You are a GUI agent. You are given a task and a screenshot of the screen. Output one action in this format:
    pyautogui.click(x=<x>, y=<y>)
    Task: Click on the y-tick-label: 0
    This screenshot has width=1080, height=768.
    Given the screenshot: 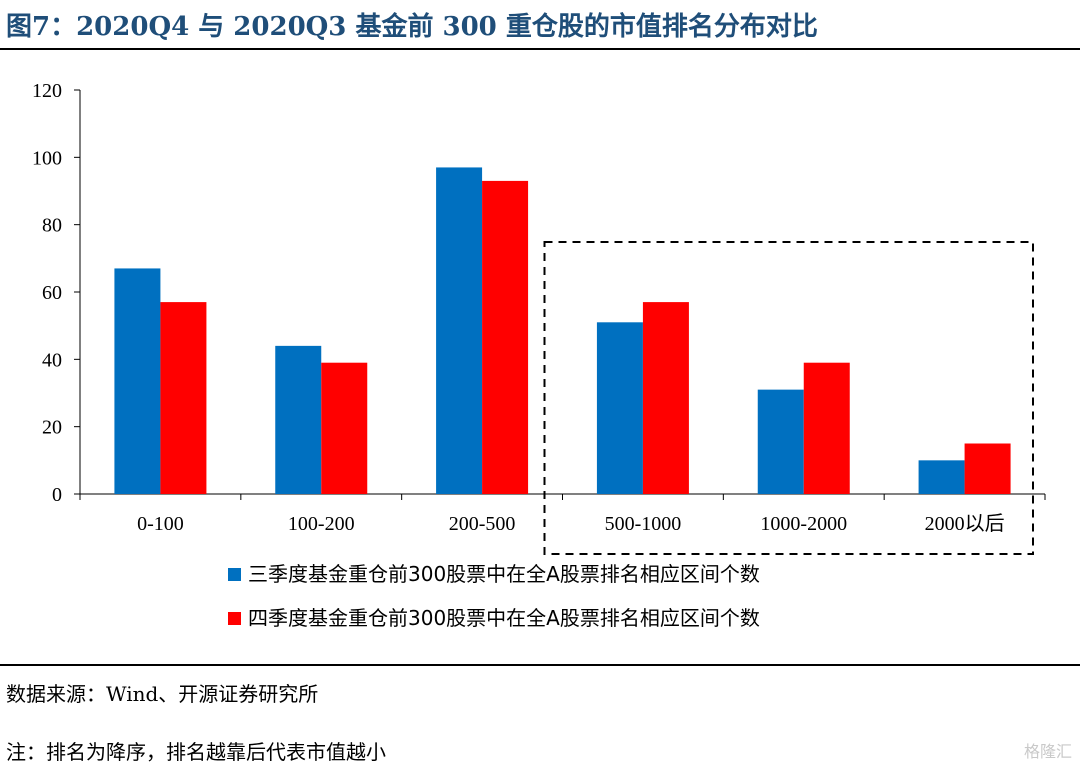 What is the action you would take?
    pyautogui.click(x=57, y=495)
    